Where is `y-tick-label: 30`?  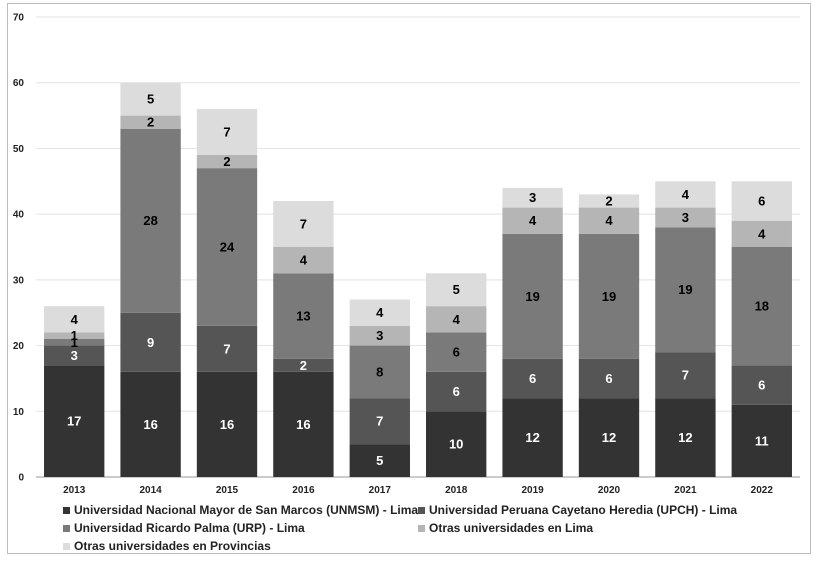 y-tick-label: 30 is located at coordinates (19, 280).